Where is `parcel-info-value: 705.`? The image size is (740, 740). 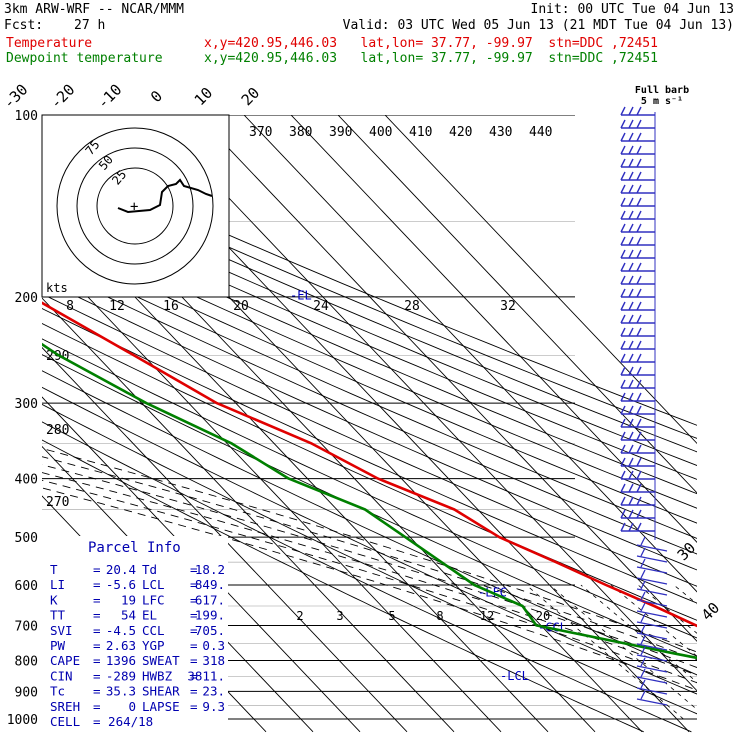
parcel-info-value: 705. is located at coordinates (210, 630).